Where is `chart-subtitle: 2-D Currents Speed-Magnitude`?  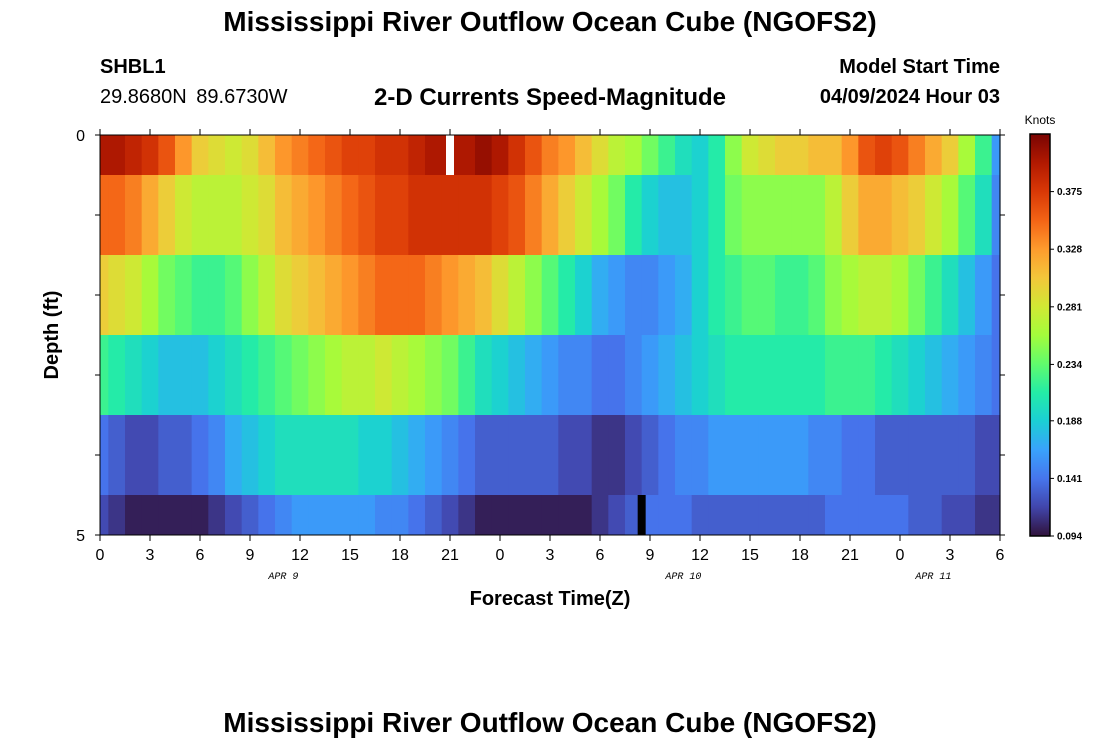 chart-subtitle: 2-D Currents Speed-Magnitude is located at coordinates (550, 97).